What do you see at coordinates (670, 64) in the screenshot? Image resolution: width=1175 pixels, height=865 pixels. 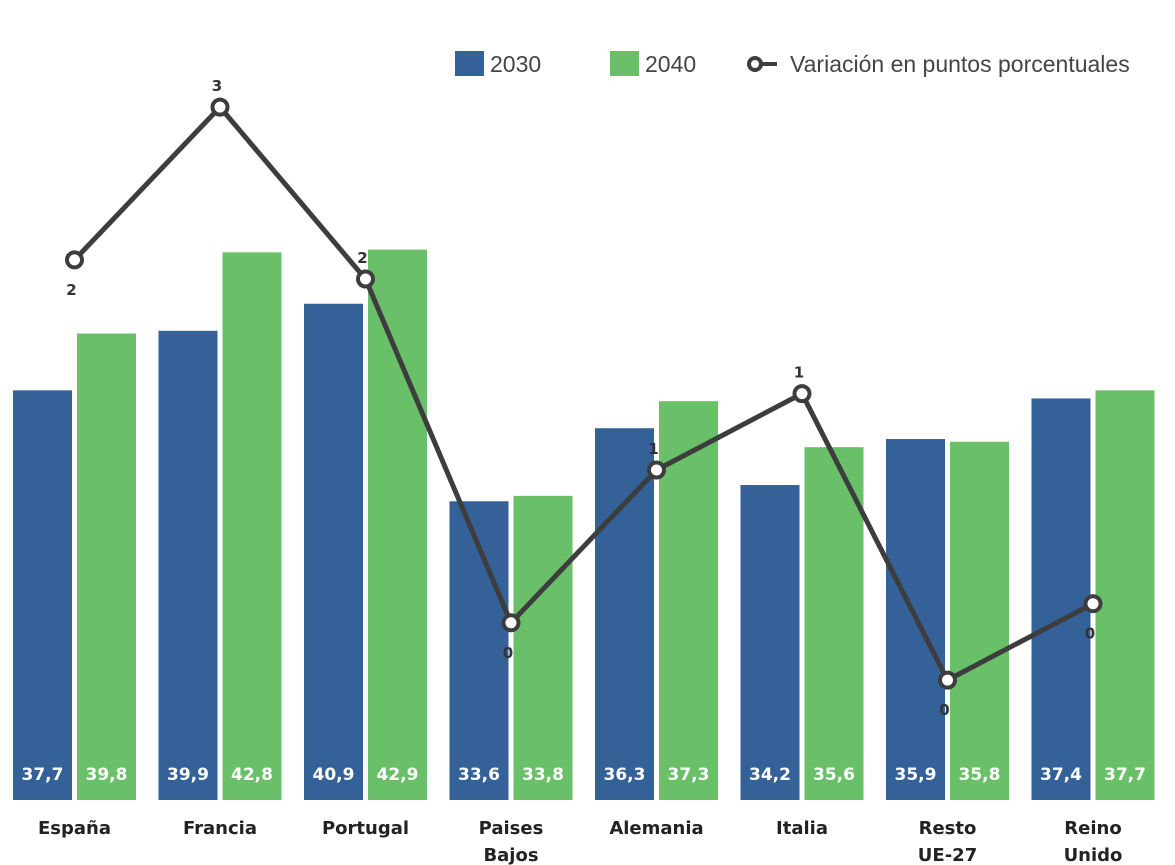 I see `legend-label-2040: 2040` at bounding box center [670, 64].